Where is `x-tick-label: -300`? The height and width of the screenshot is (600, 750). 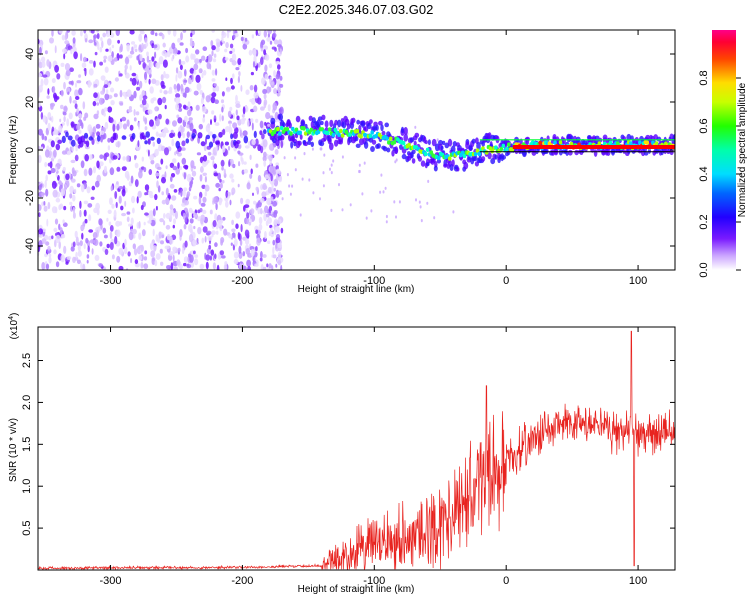 x-tick-label: -300 is located at coordinates (111, 281).